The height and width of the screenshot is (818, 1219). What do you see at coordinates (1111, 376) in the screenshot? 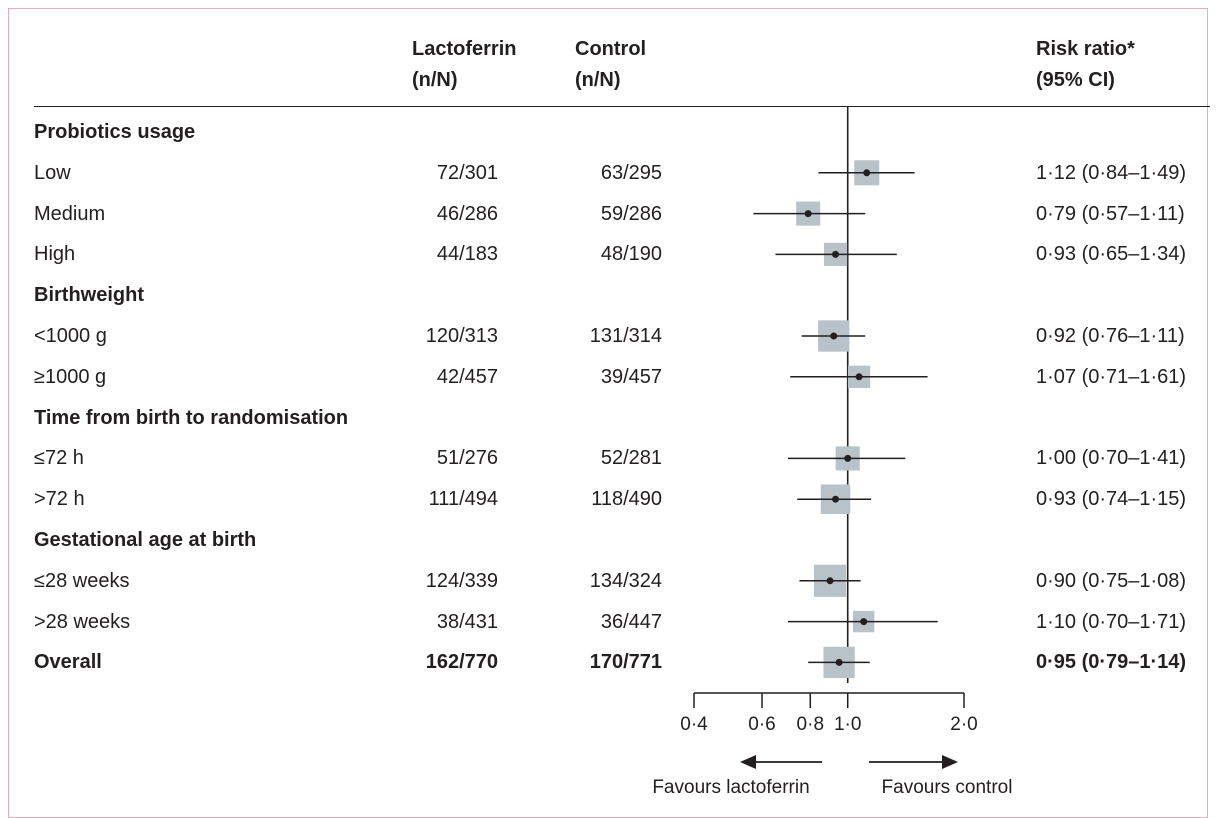
I see `risk-ratio-value: 1·07 (0·71–1·61)` at bounding box center [1111, 376].